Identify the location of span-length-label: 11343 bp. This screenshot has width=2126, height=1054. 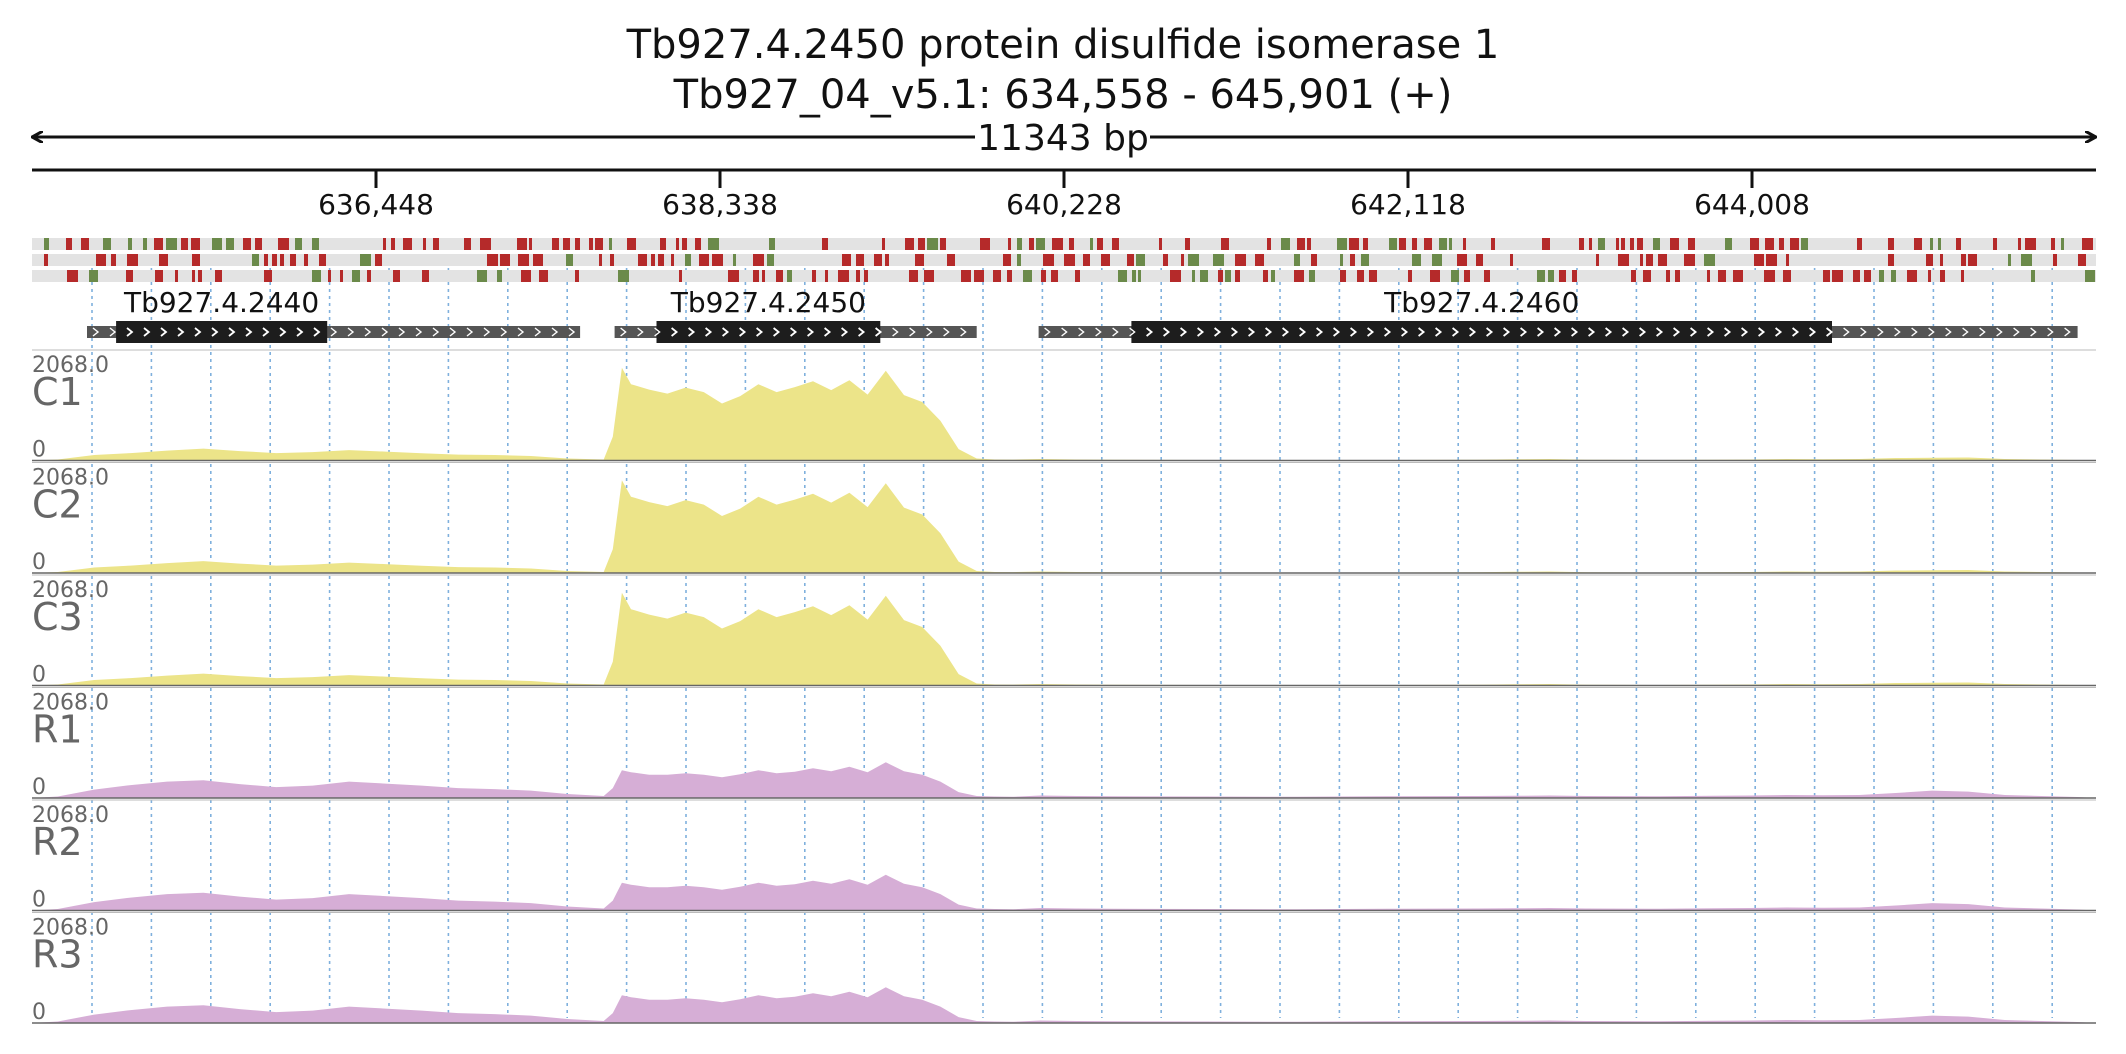
(1063, 138).